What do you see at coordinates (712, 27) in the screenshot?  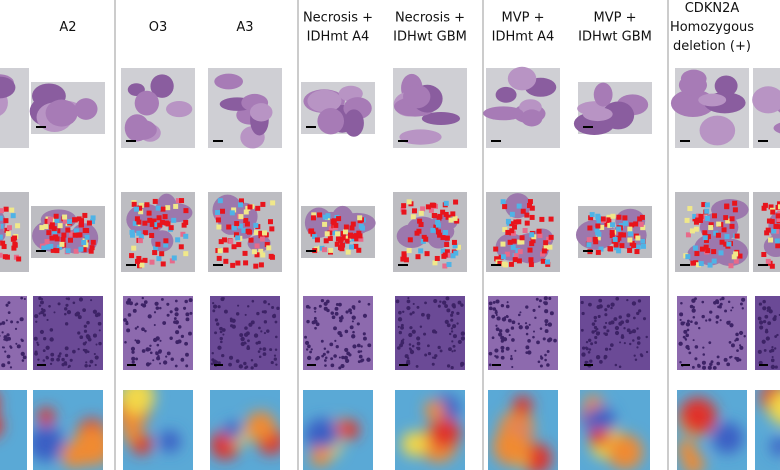 I see `column-header: Homozygous` at bounding box center [712, 27].